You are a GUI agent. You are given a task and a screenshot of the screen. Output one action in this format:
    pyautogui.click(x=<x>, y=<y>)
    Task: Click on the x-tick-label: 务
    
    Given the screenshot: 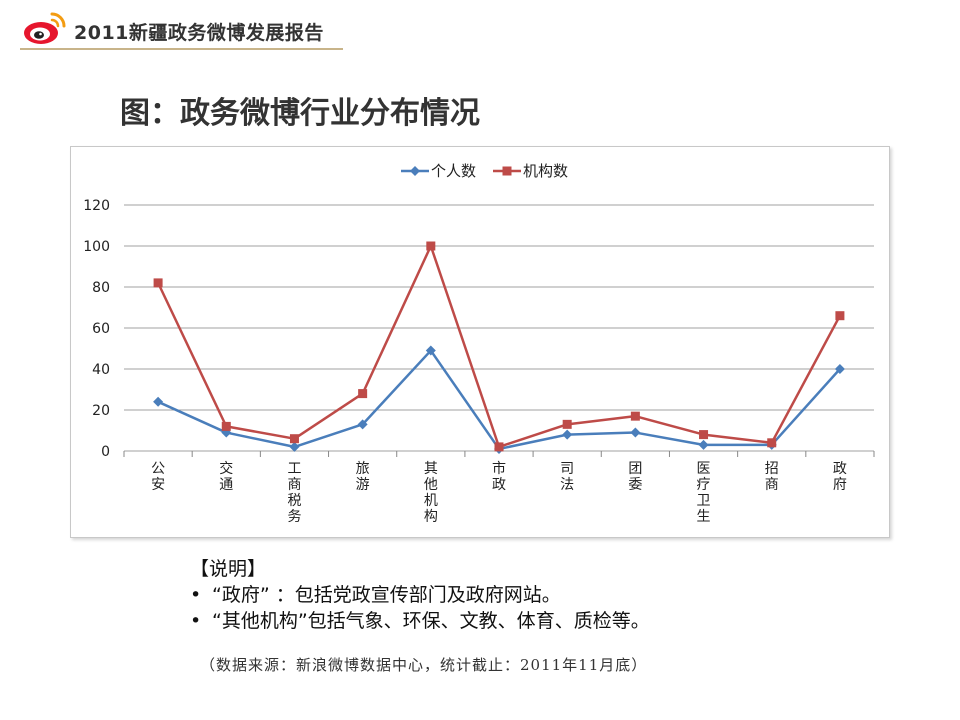 What is the action you would take?
    pyautogui.click(x=294, y=517)
    